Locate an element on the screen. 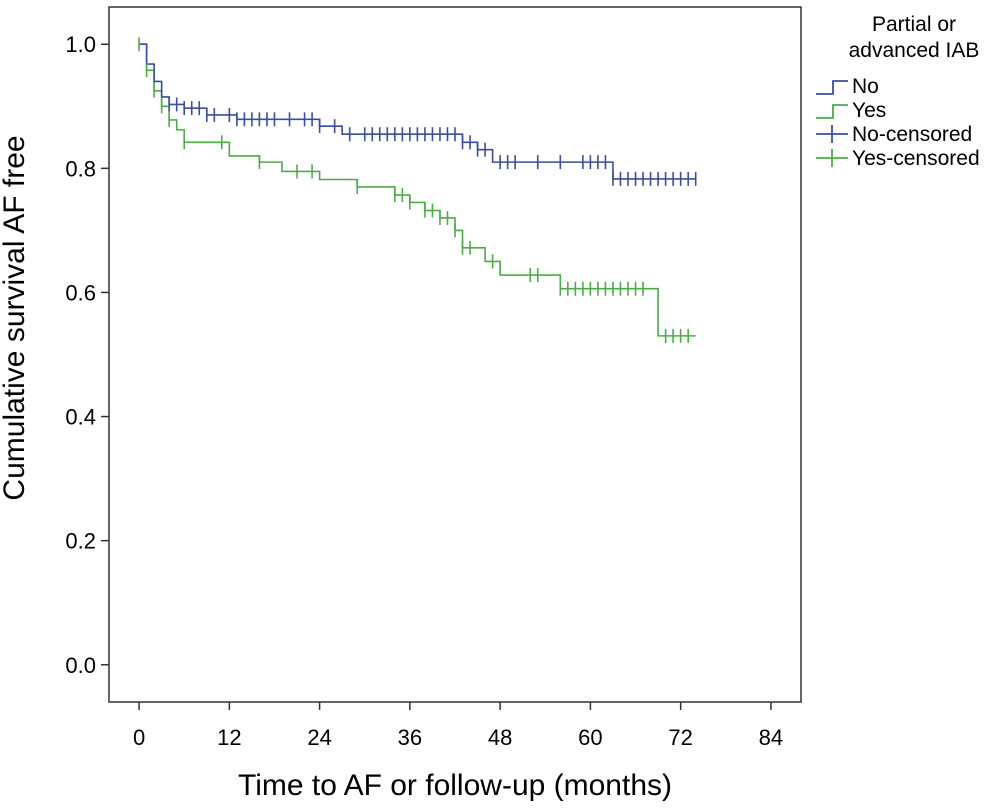  legend-label: Yes-censored is located at coordinates (916, 158).